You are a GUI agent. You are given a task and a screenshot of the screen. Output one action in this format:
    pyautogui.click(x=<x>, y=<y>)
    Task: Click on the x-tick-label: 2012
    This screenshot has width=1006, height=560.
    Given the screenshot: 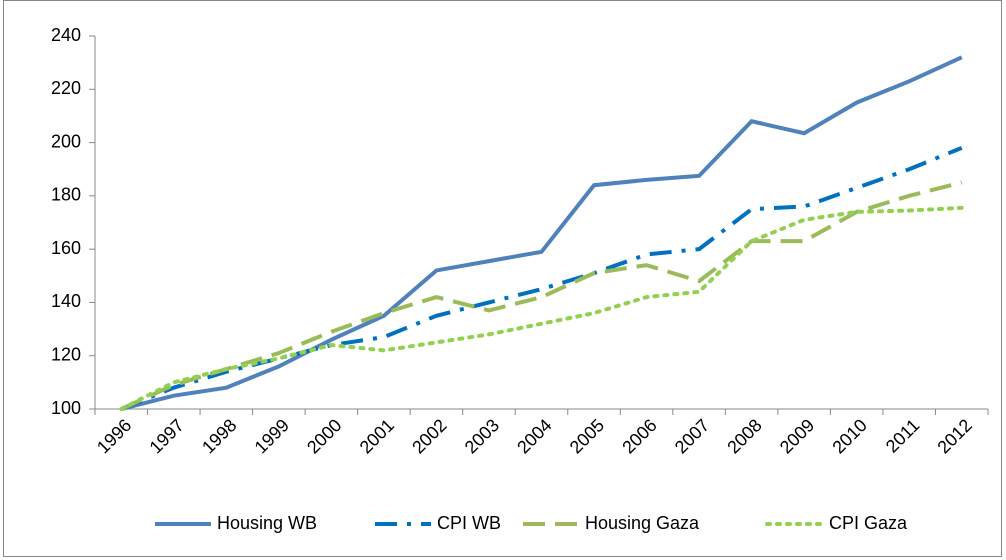 What is the action you would take?
    pyautogui.click(x=954, y=436)
    